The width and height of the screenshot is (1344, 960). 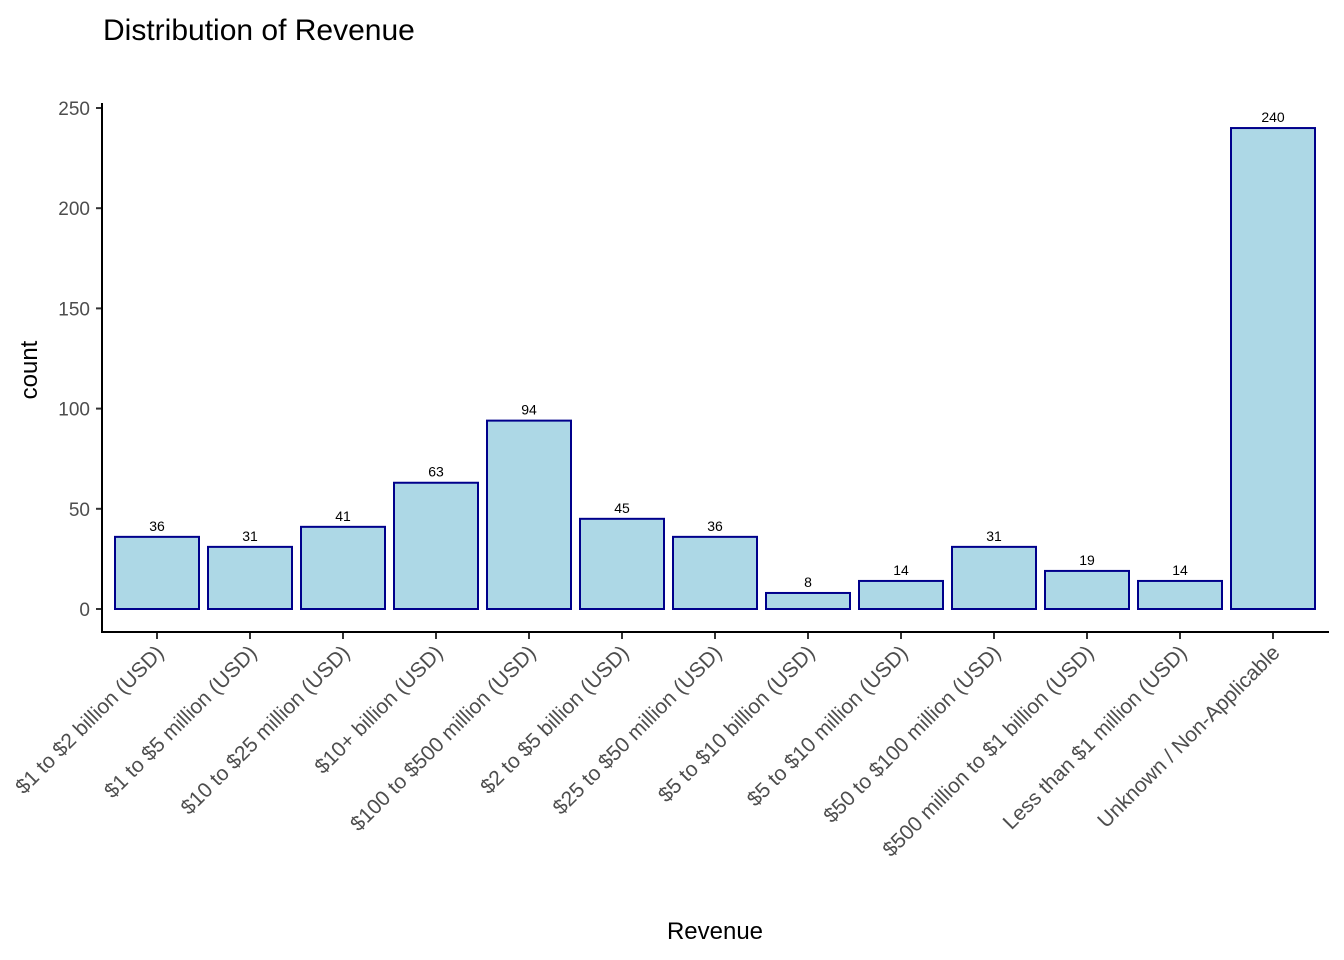 What do you see at coordinates (84, 610) in the screenshot?
I see `y-tick-label: 0` at bounding box center [84, 610].